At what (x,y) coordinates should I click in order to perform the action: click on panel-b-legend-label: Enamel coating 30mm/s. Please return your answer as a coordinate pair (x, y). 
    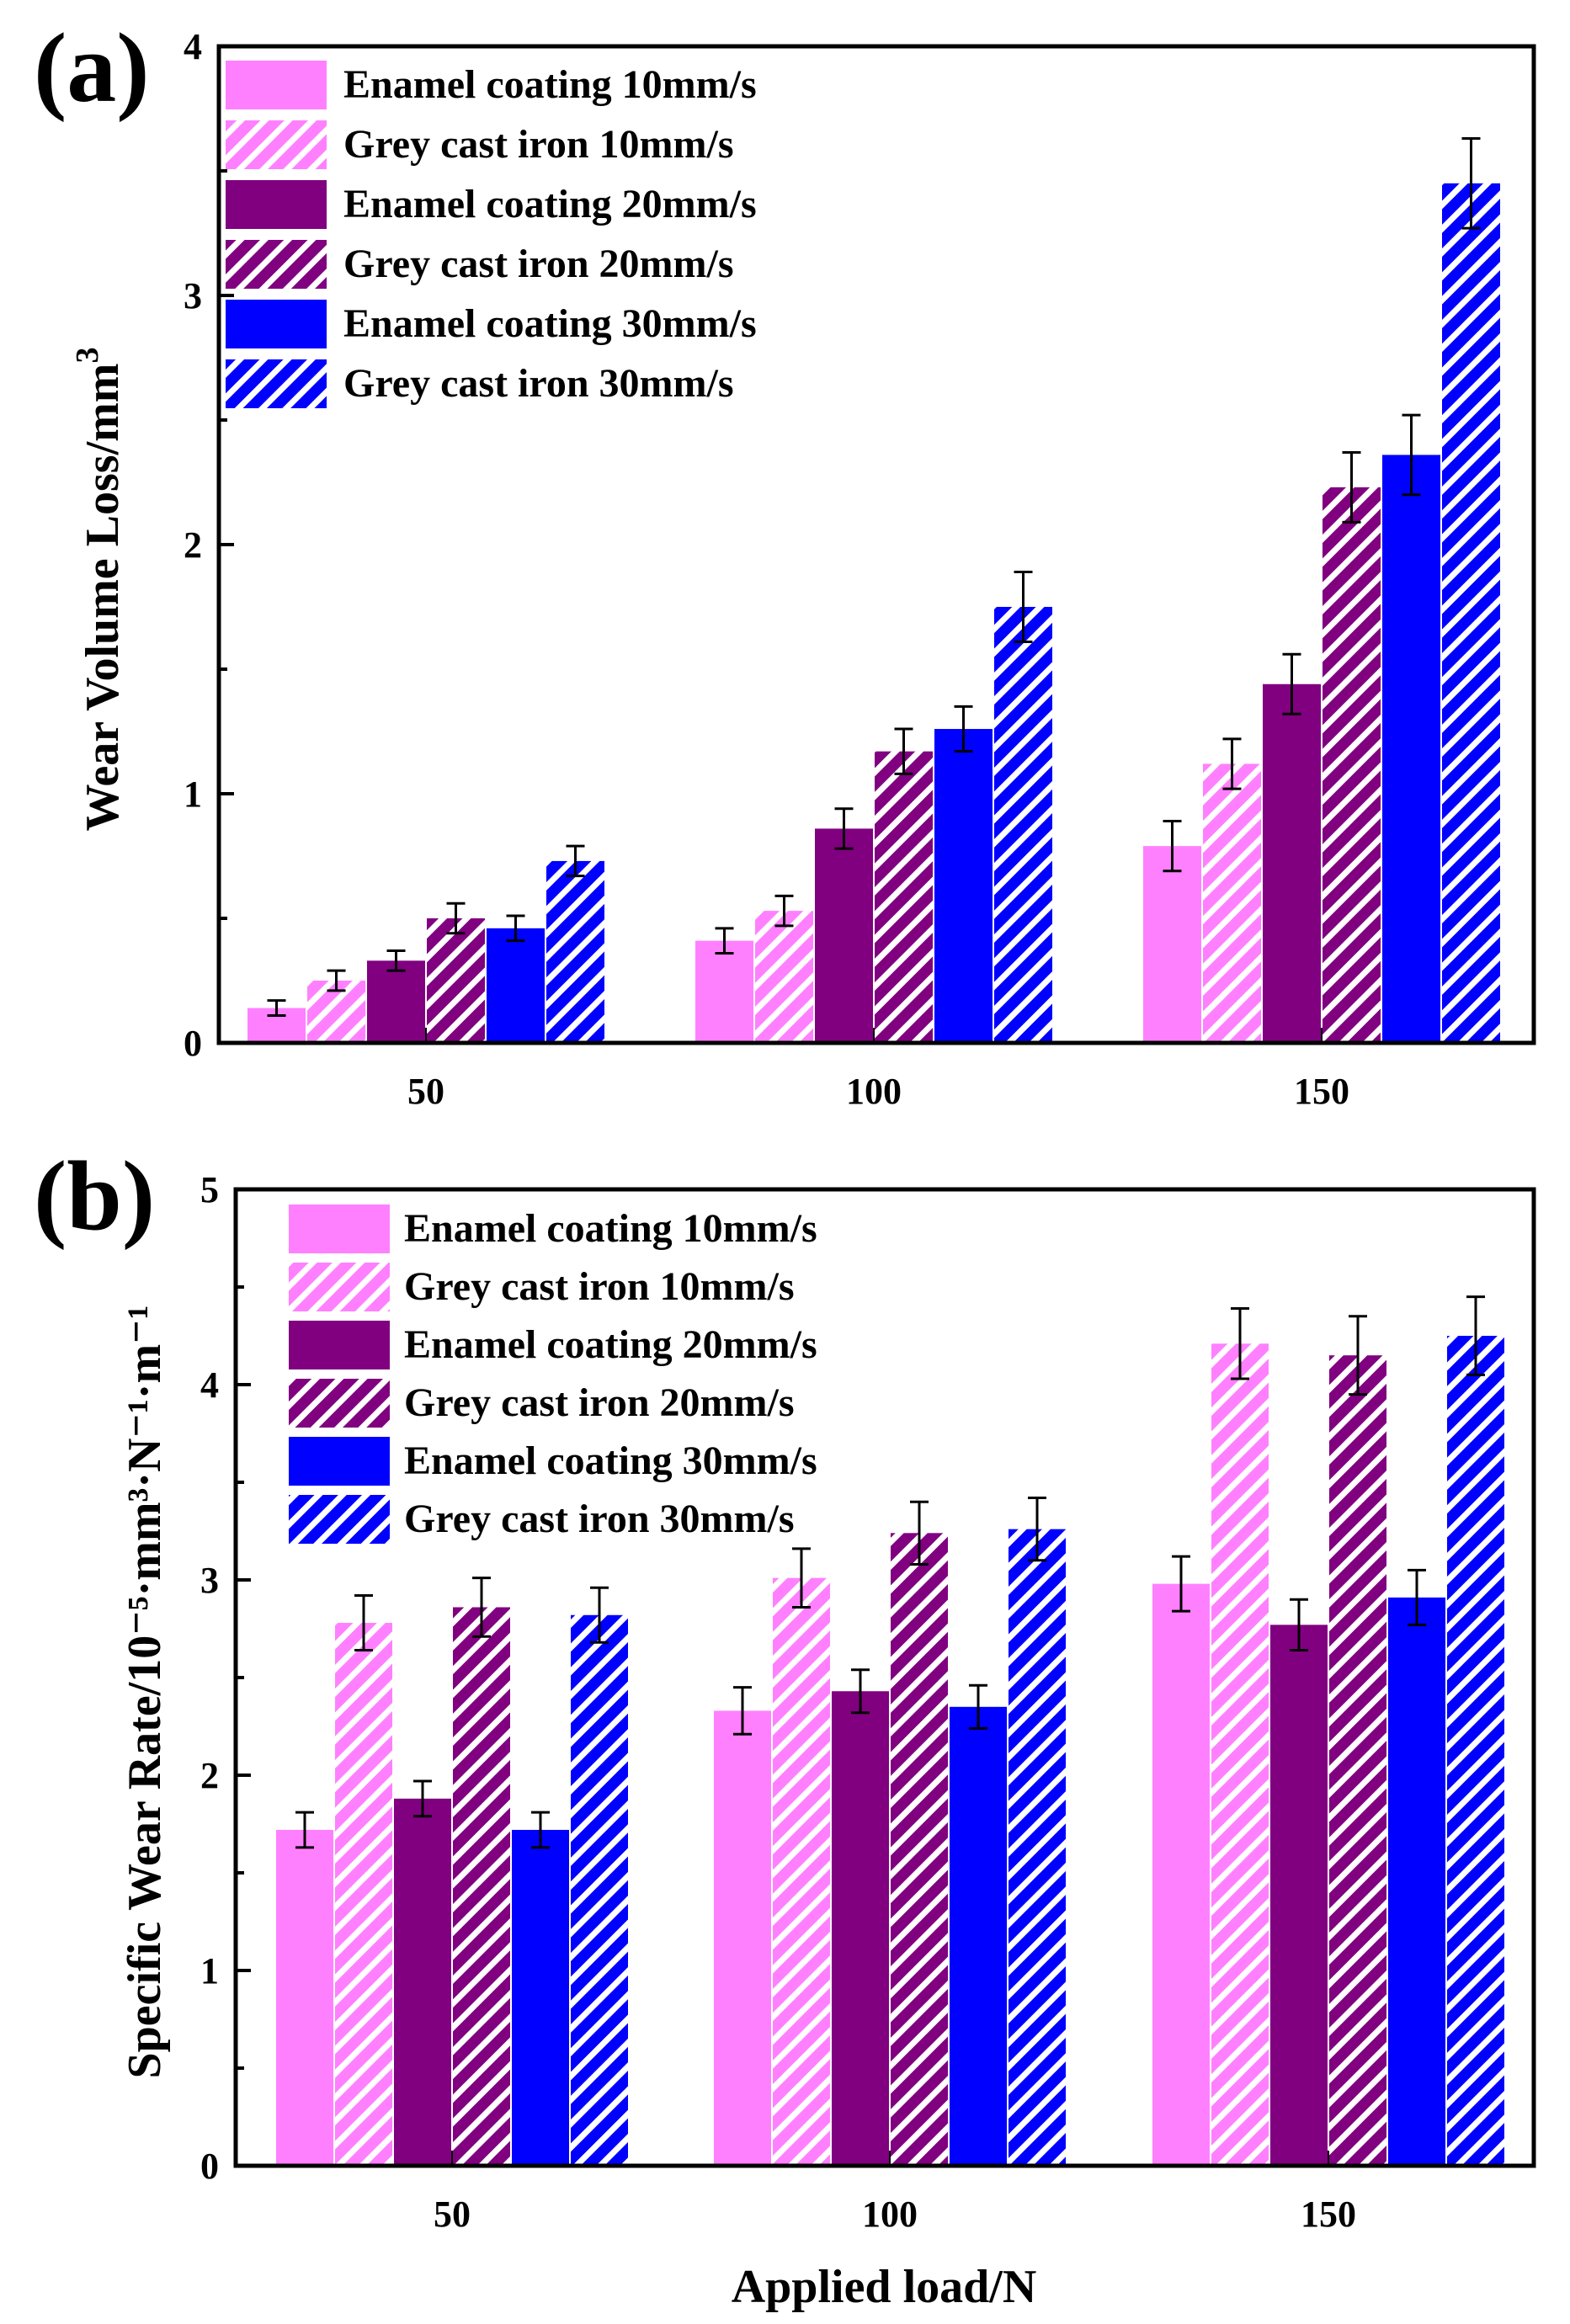
    Looking at the image, I should click on (610, 1461).